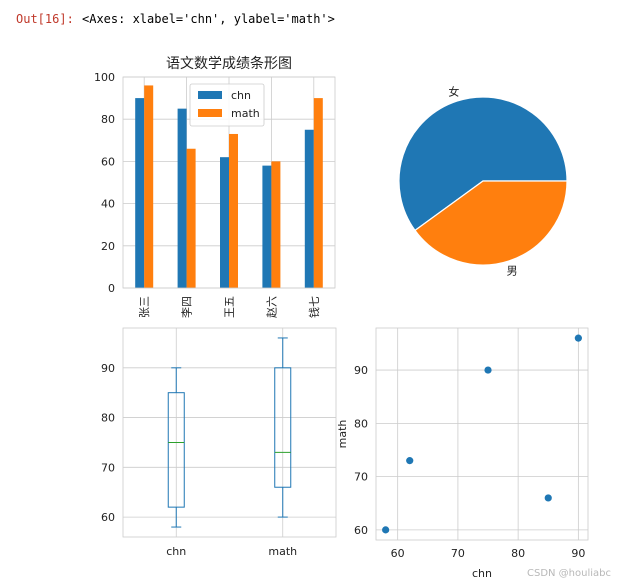  What do you see at coordinates (482, 434) in the screenshot?
I see `scatter-frame` at bounding box center [482, 434].